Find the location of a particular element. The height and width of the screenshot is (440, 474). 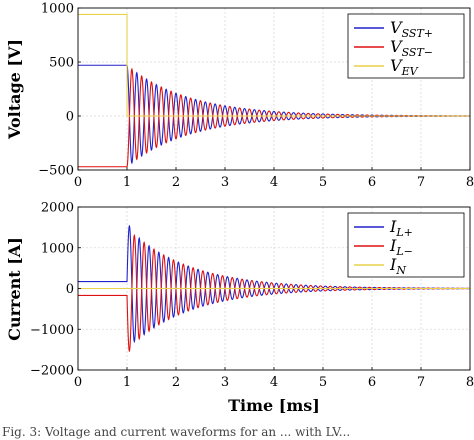

legend-label: VSST+ is located at coordinates (411, 29).